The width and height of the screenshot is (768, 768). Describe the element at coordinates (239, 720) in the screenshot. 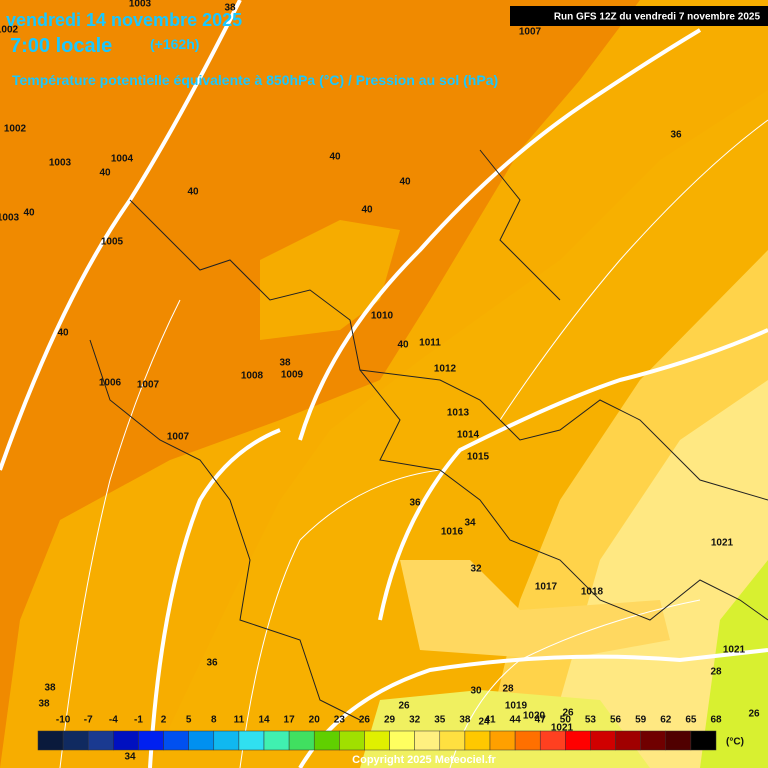

I see `legend-label: 11` at that location.